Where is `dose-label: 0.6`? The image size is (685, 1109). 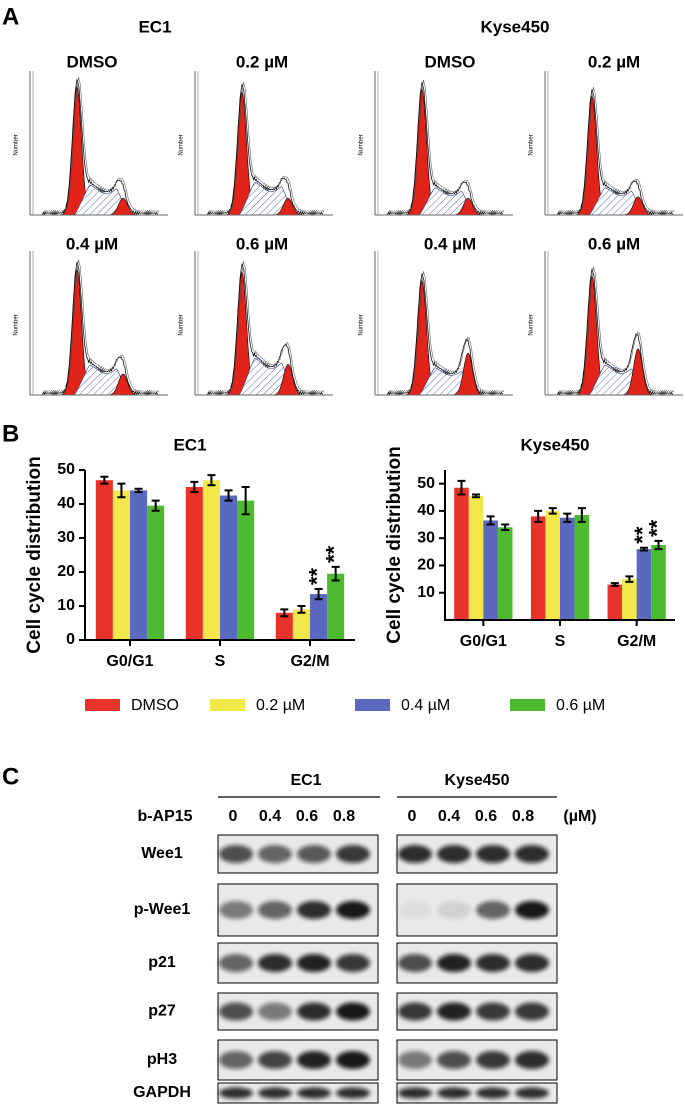
dose-label: 0.6 is located at coordinates (307, 816).